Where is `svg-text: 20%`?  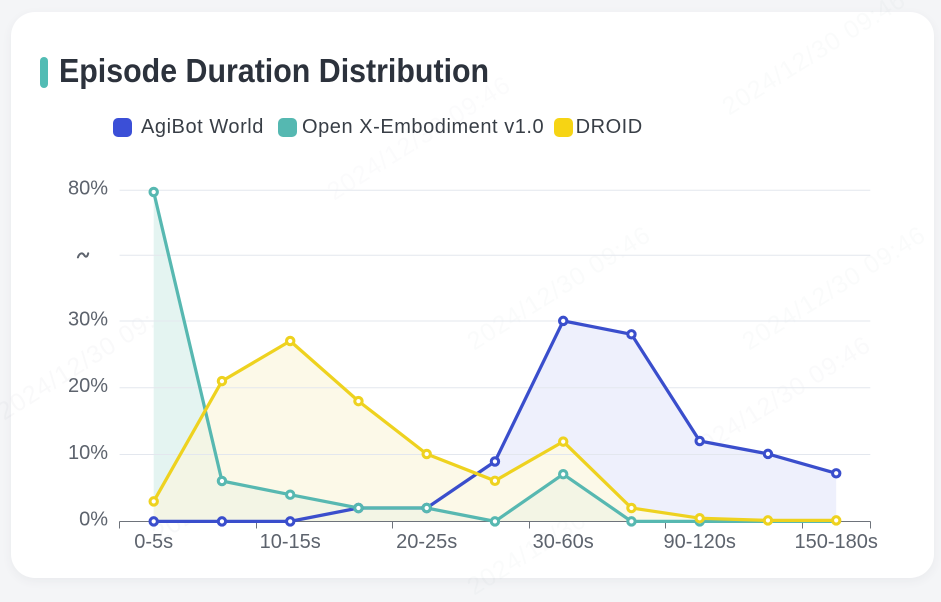
svg-text: 20% is located at coordinates (88, 386).